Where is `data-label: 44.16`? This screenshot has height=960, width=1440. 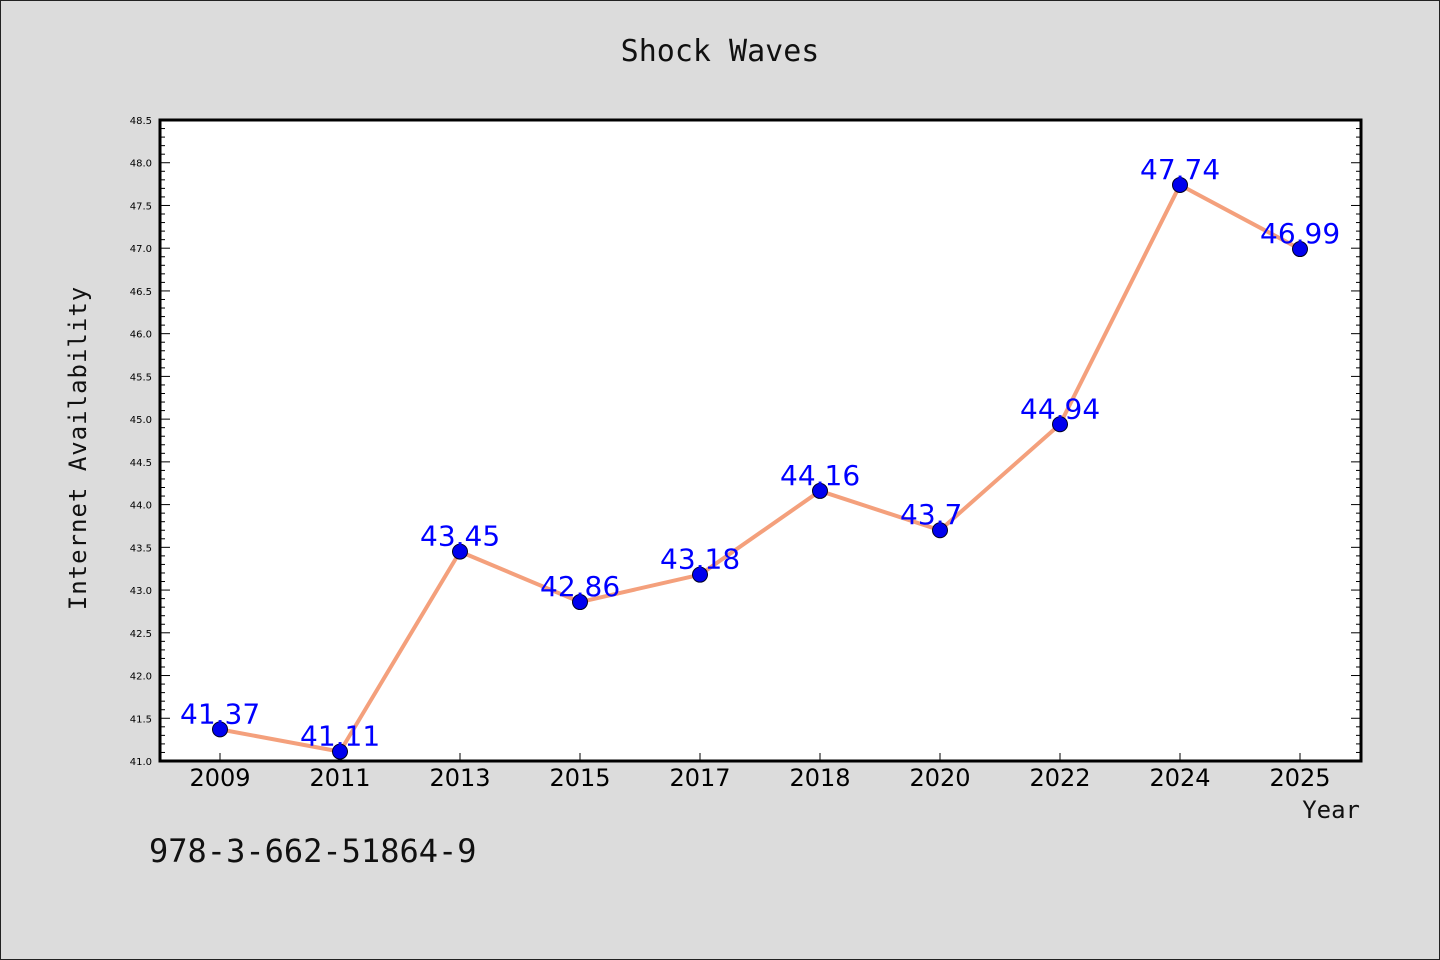 data-label: 44.16 is located at coordinates (820, 475).